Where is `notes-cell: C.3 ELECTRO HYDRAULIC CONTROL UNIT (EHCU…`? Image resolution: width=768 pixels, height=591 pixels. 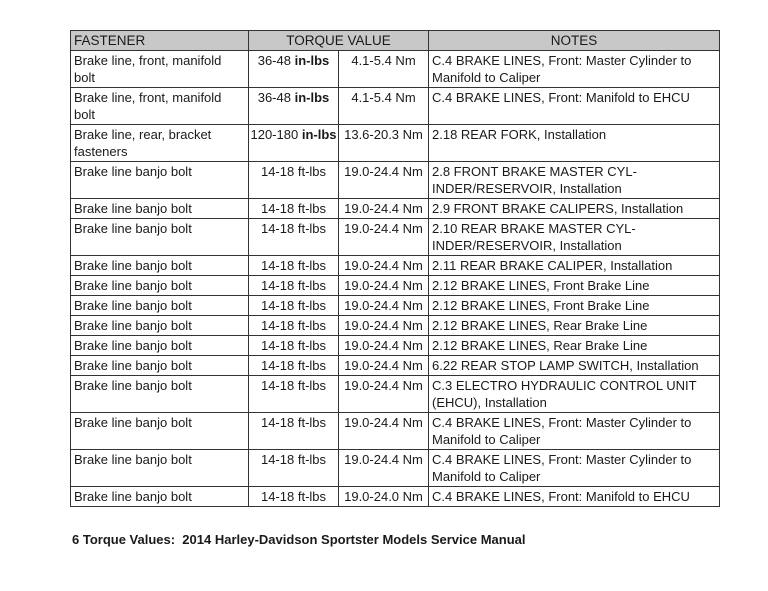
notes-cell: C.3 ELECTRO HYDRAULIC CONTROL UNIT (EHCU… is located at coordinates (574, 394).